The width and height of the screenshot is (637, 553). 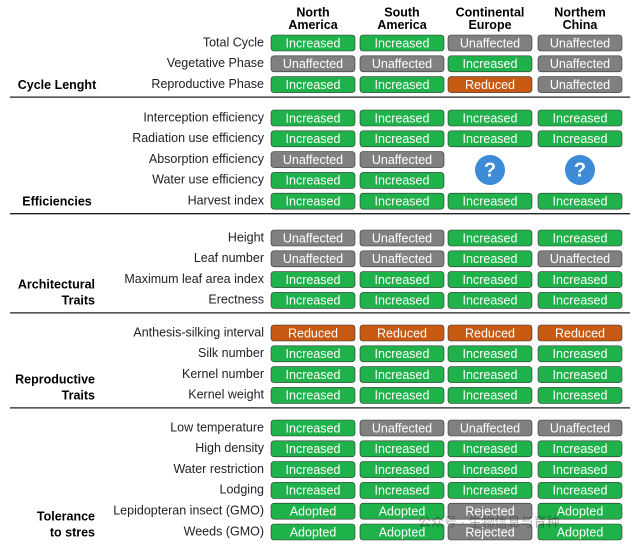 I want to click on row-label: Lepidopteran insect (GMO), so click(x=188, y=510).